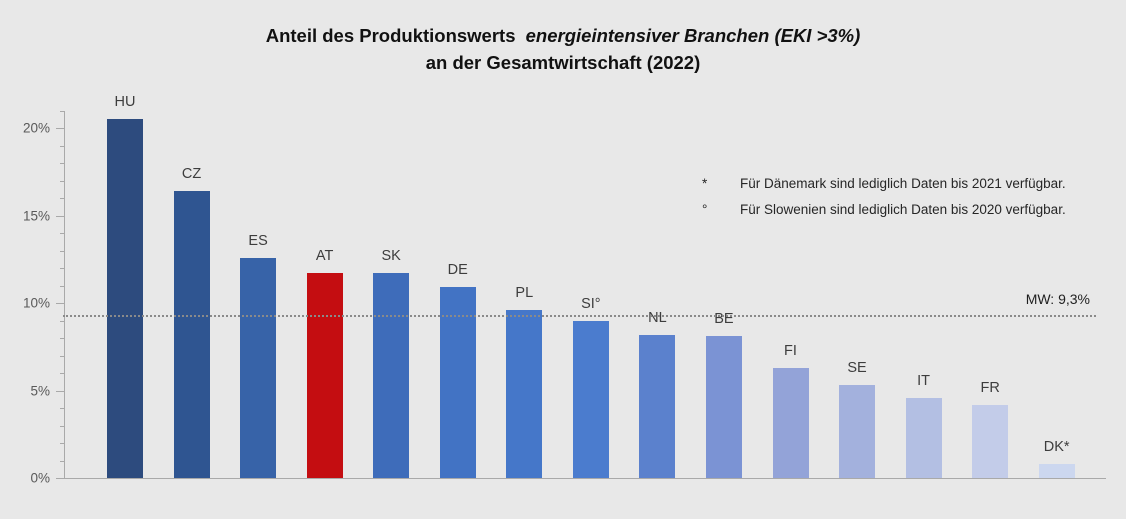  Describe the element at coordinates (591, 303) in the screenshot. I see `bar-label-SI: SI°` at that location.